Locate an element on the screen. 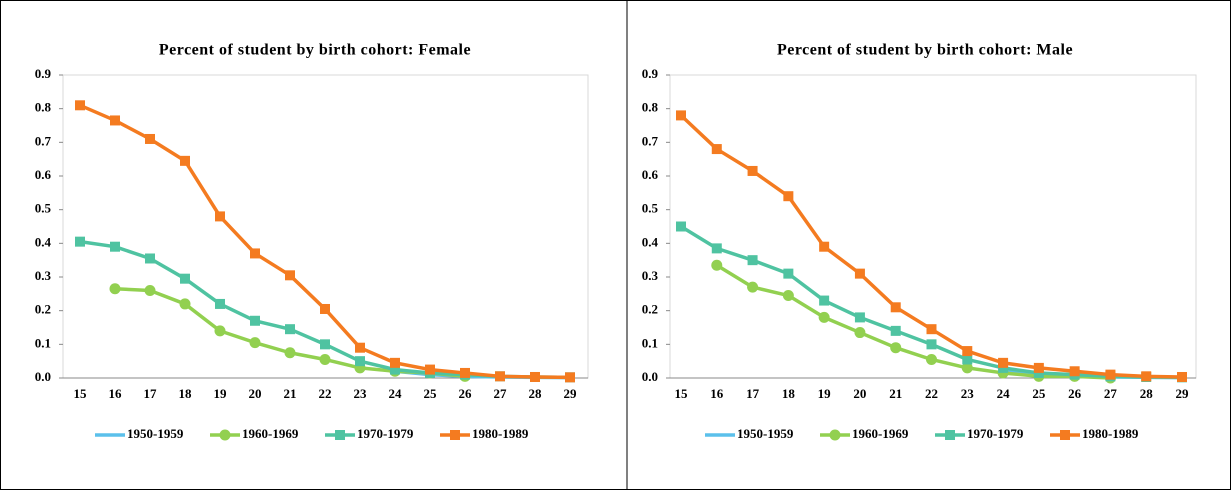  x-tick-label: 15 is located at coordinates (81, 393).